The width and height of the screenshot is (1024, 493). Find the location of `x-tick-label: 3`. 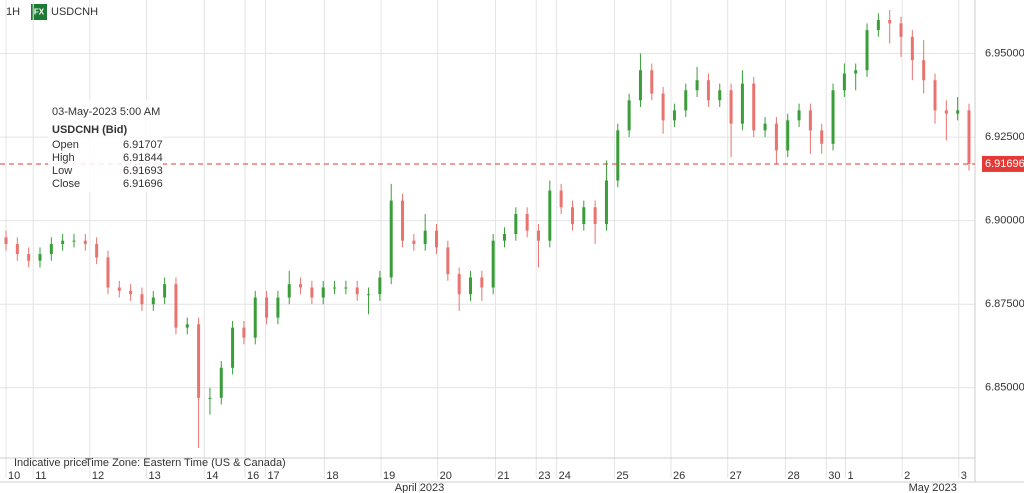

x-tick-label: 3 is located at coordinates (964, 476).